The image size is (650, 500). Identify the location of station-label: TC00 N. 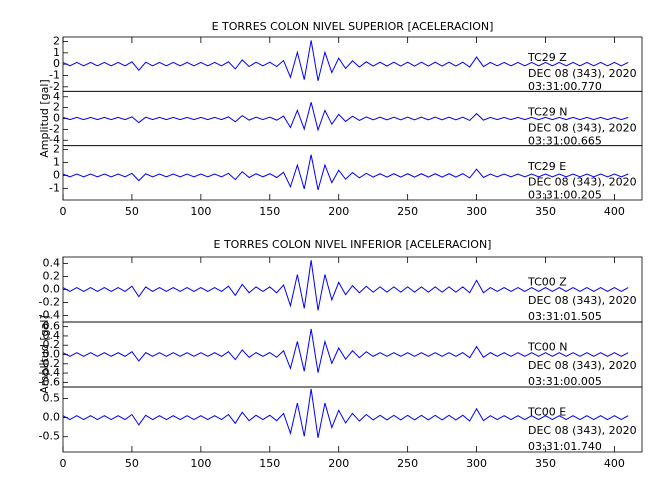
(547, 346).